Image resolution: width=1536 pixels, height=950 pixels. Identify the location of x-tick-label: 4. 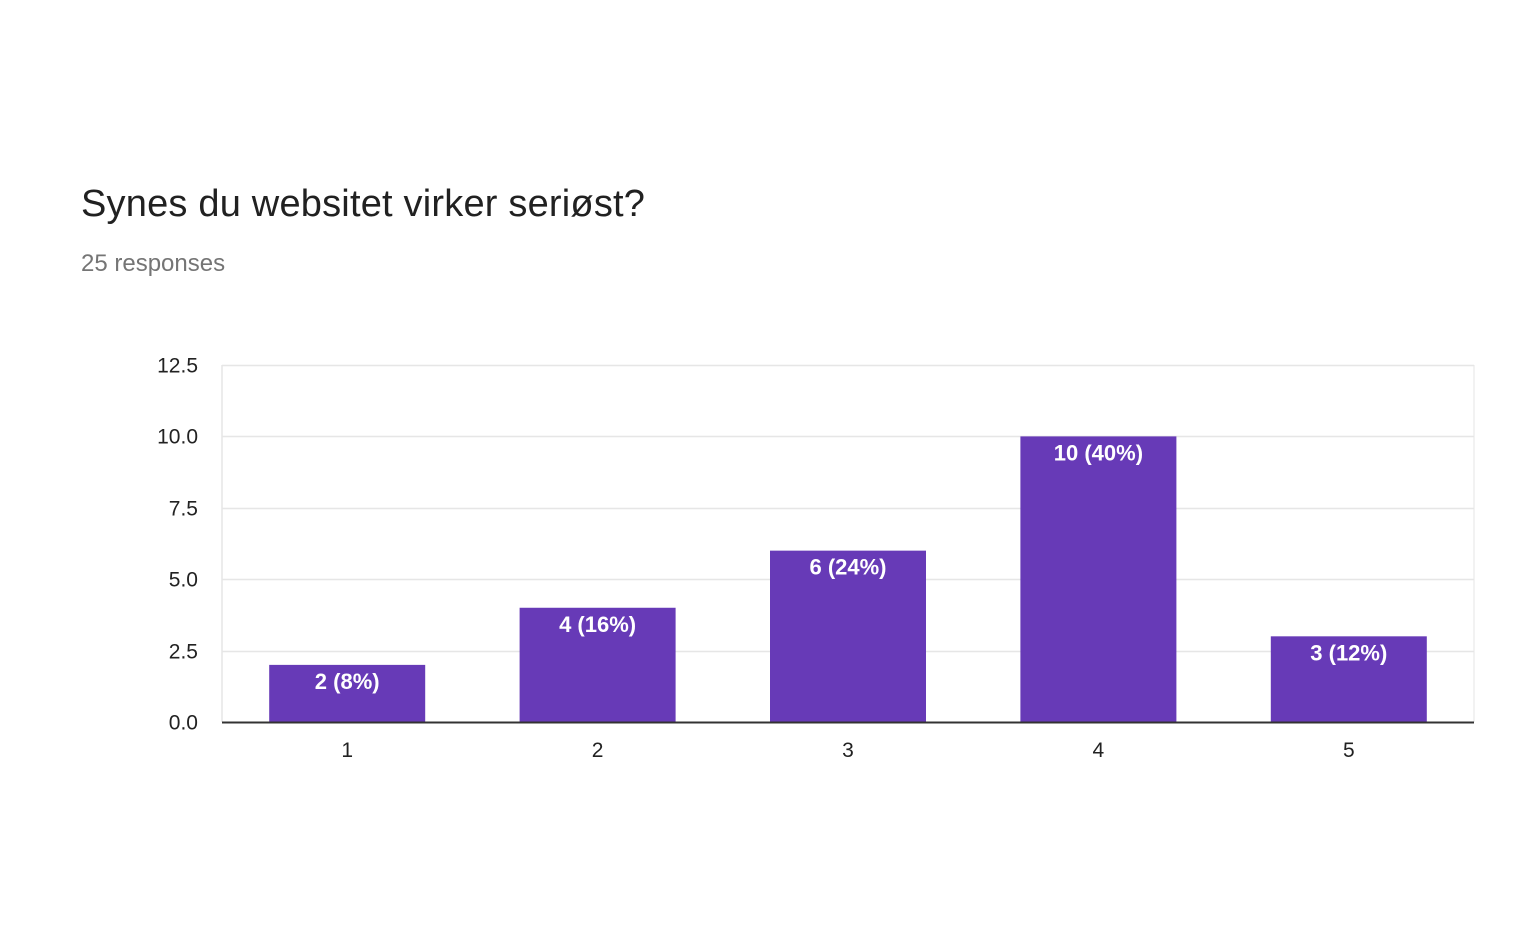
(1099, 750).